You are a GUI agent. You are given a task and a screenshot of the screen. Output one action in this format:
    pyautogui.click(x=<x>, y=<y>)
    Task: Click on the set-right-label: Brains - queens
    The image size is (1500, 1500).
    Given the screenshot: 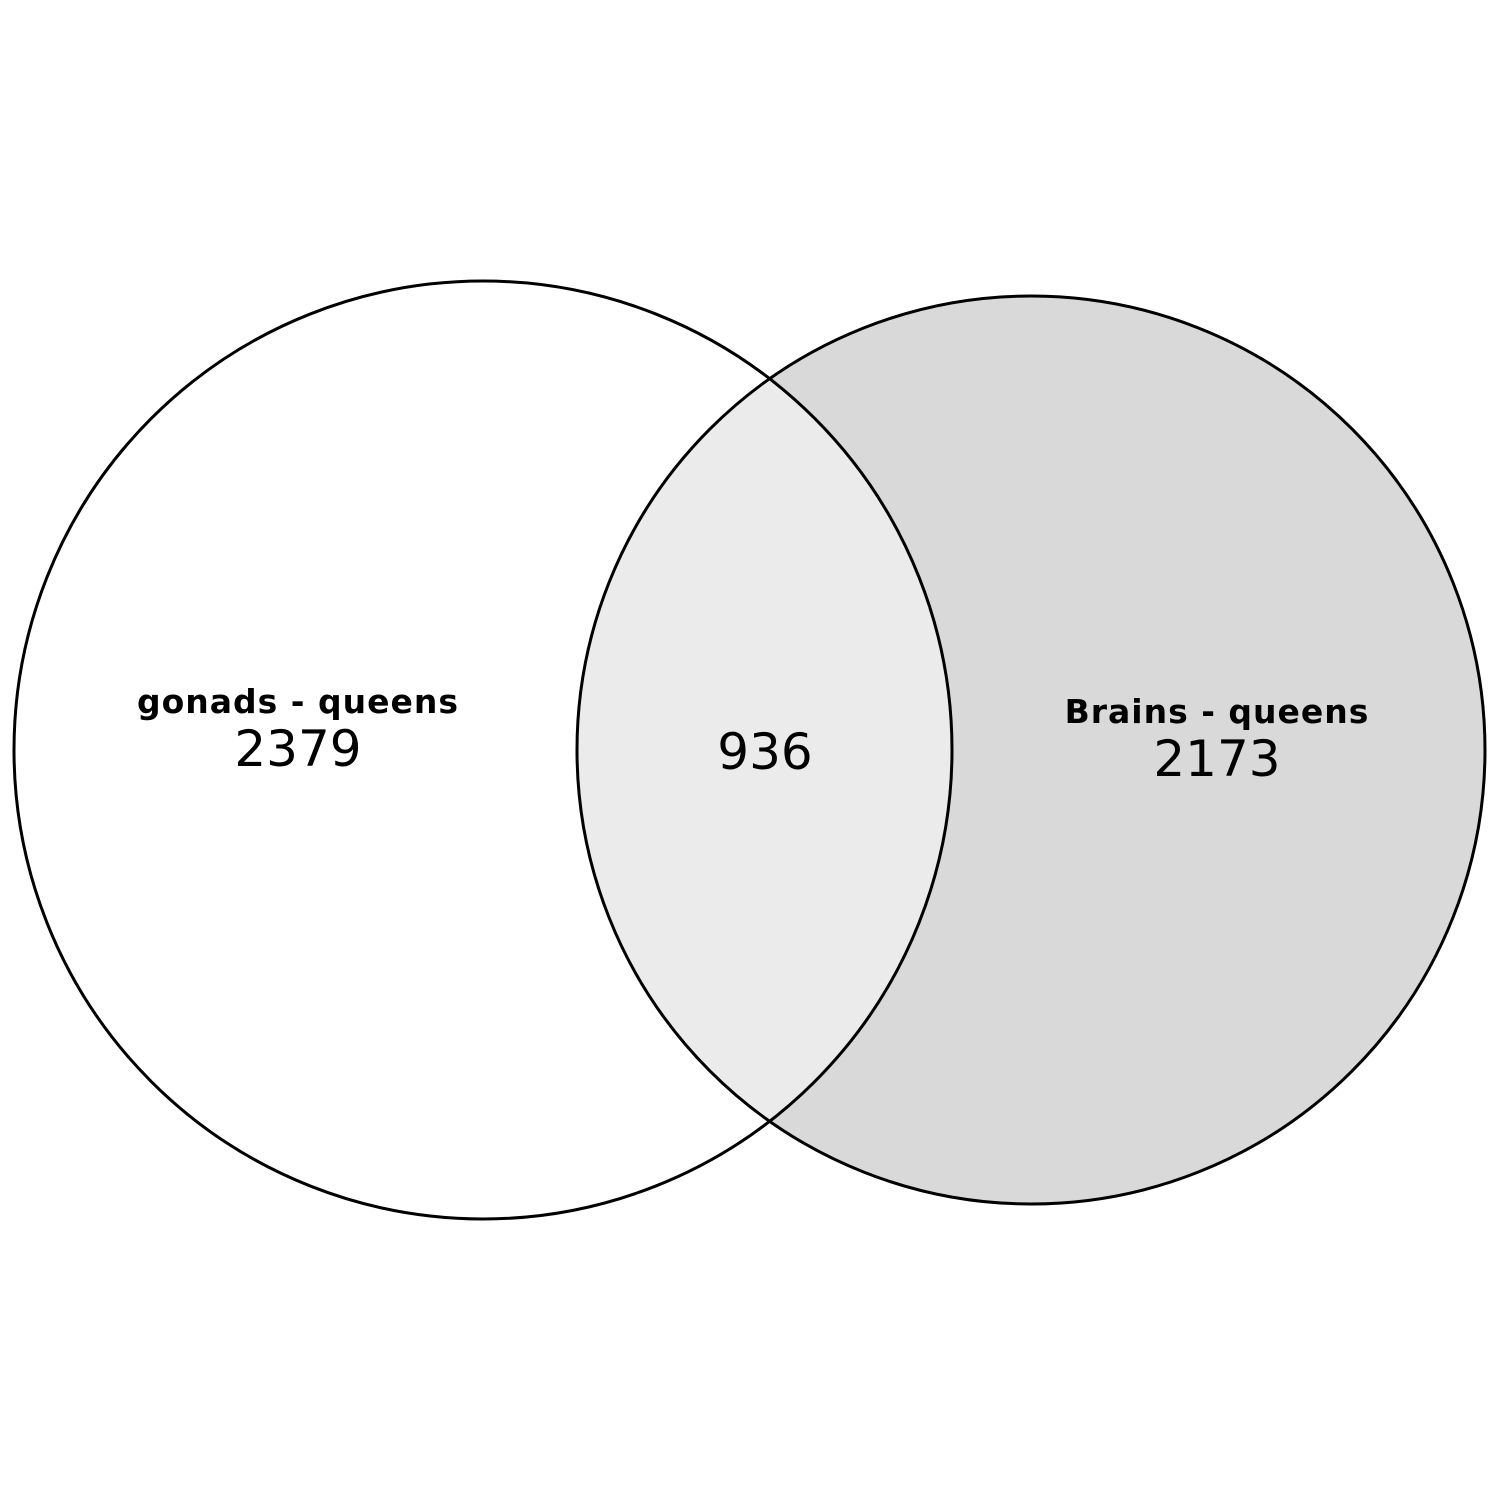 What is the action you would take?
    pyautogui.click(x=1217, y=711)
    